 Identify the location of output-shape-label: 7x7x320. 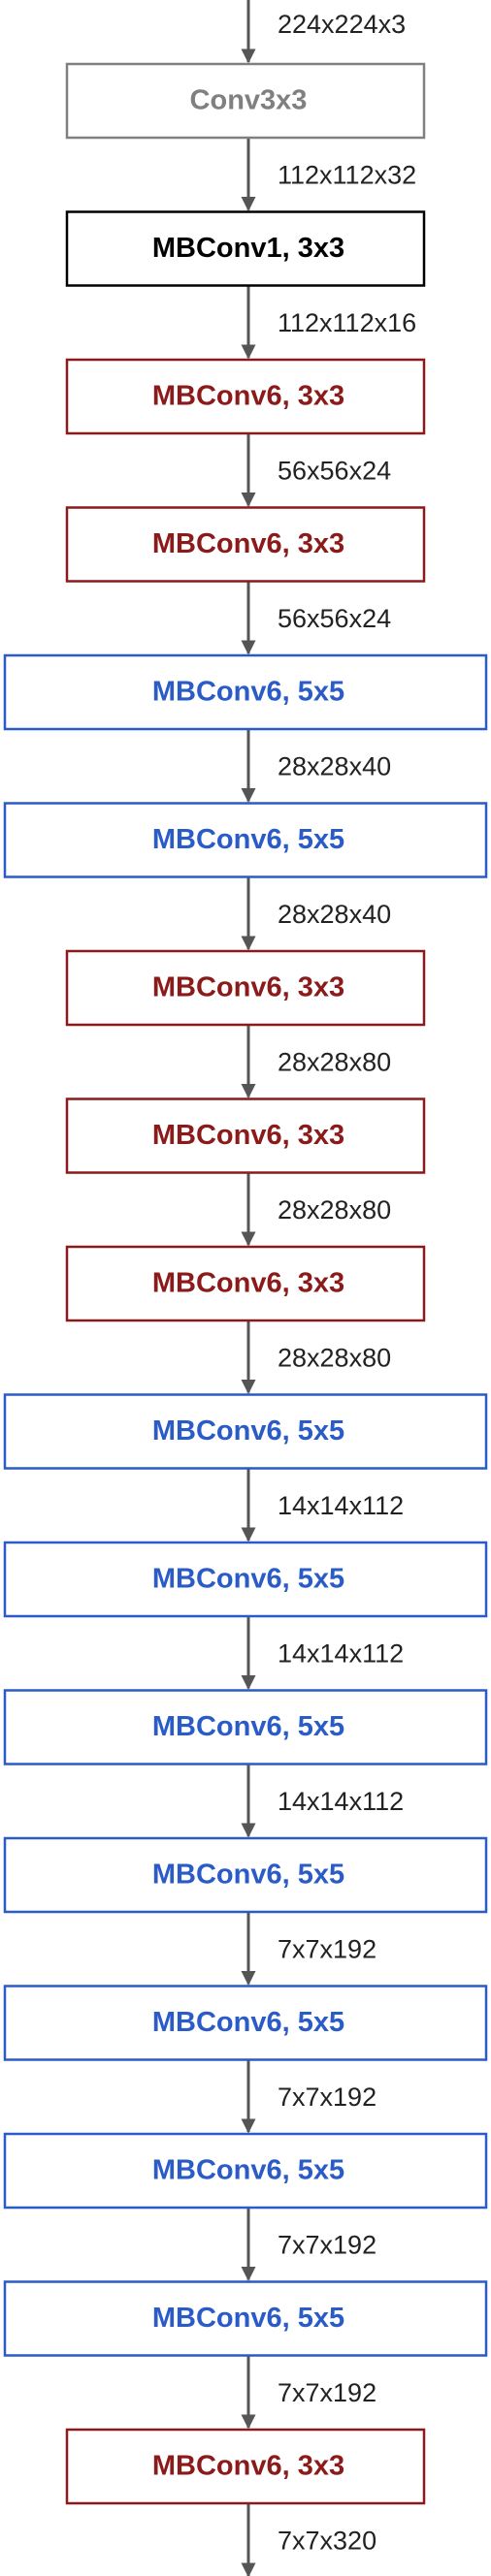
(327, 2541).